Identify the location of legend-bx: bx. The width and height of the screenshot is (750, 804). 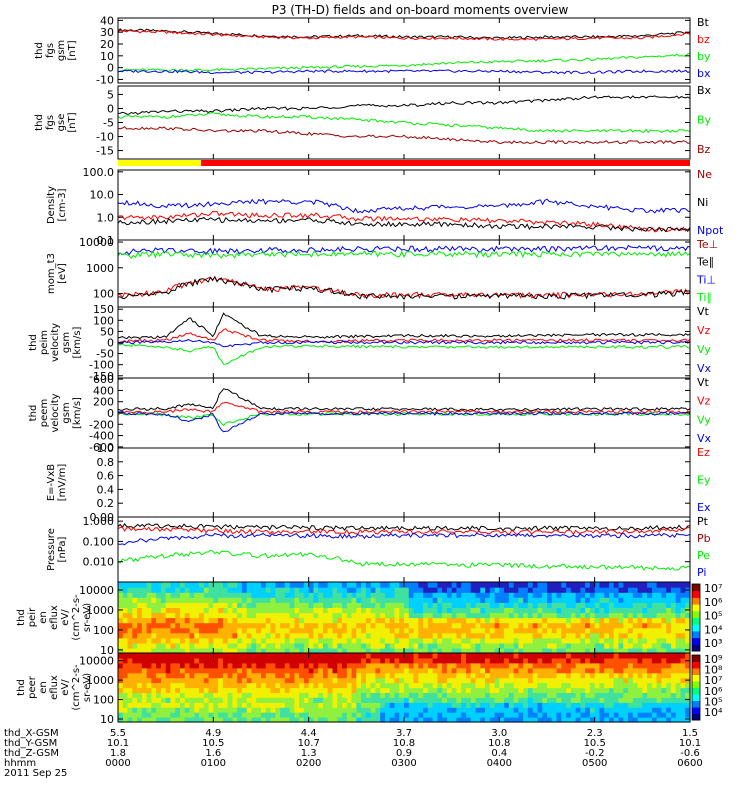
(704, 73).